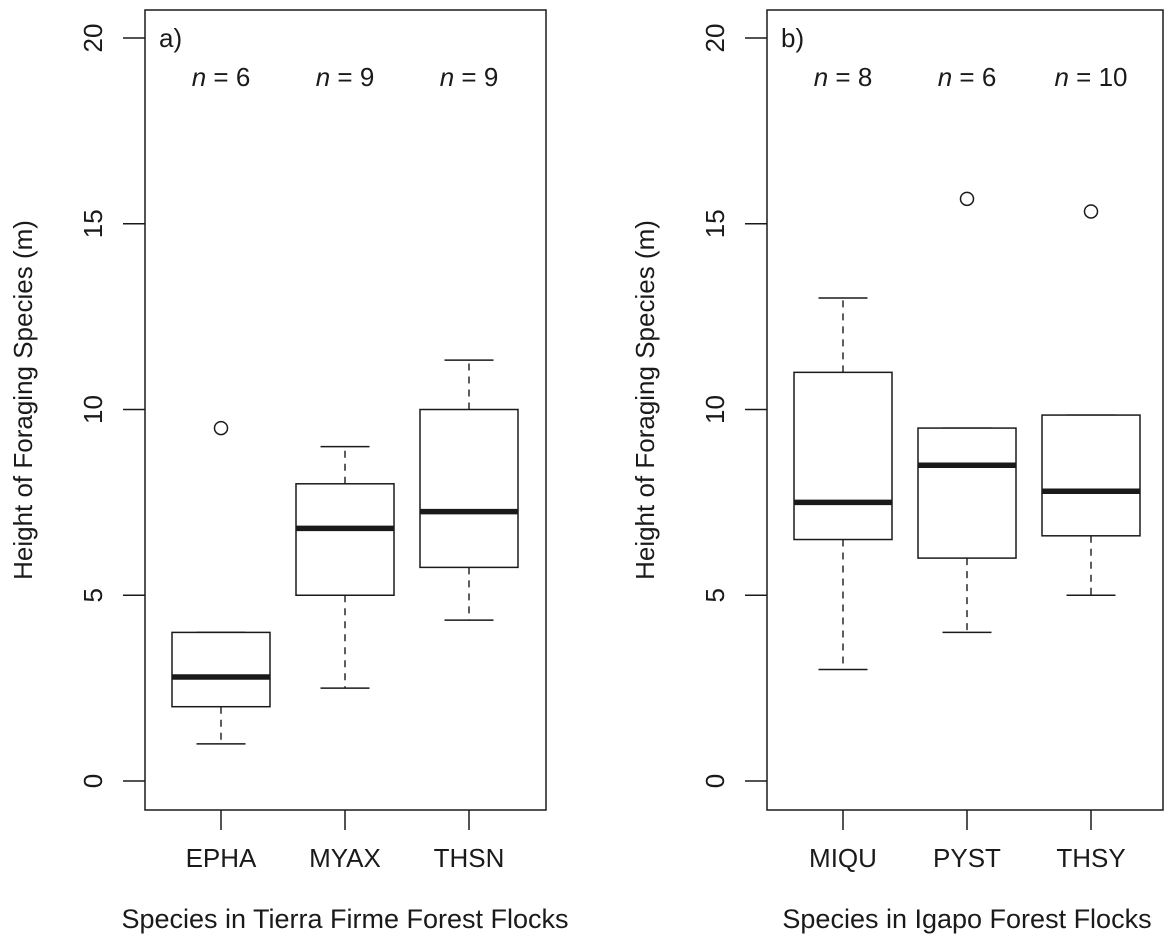 Image resolution: width=1174 pixels, height=934 pixels. Describe the element at coordinates (469, 341) in the screenshot. I see `box-thsn: n = 9` at that location.